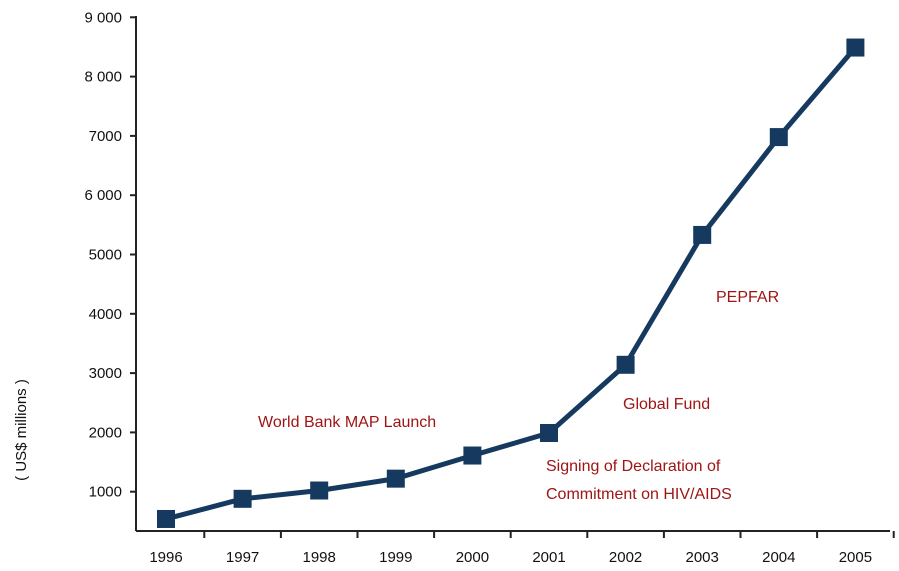  What do you see at coordinates (347, 422) in the screenshot?
I see `annotation-world-bank-map: World Bank MAP Launch` at bounding box center [347, 422].